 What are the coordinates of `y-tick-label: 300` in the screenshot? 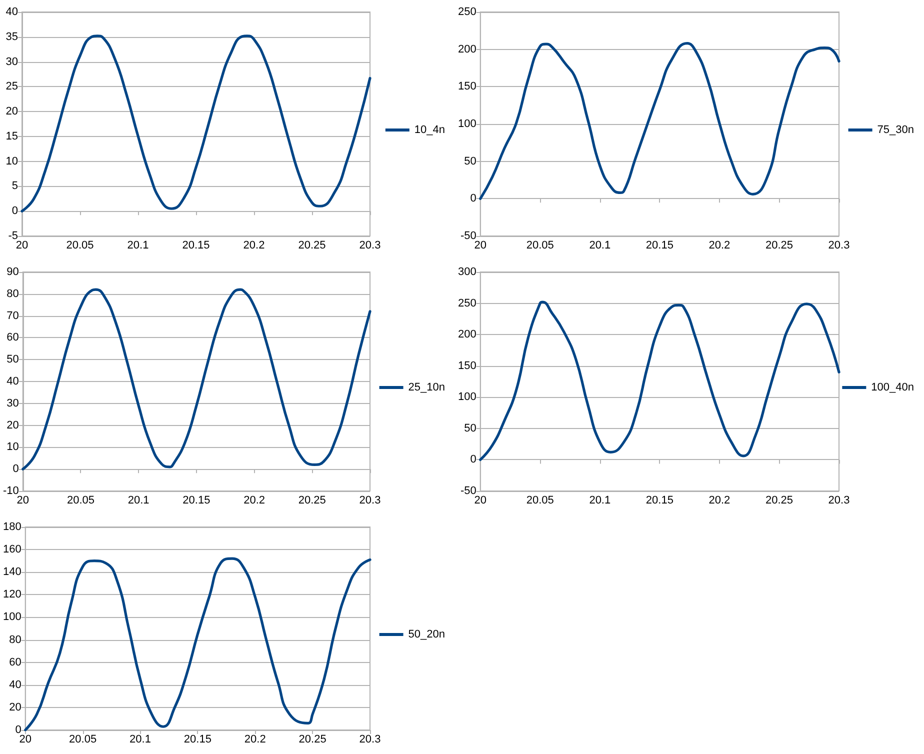 It's located at (467, 272).